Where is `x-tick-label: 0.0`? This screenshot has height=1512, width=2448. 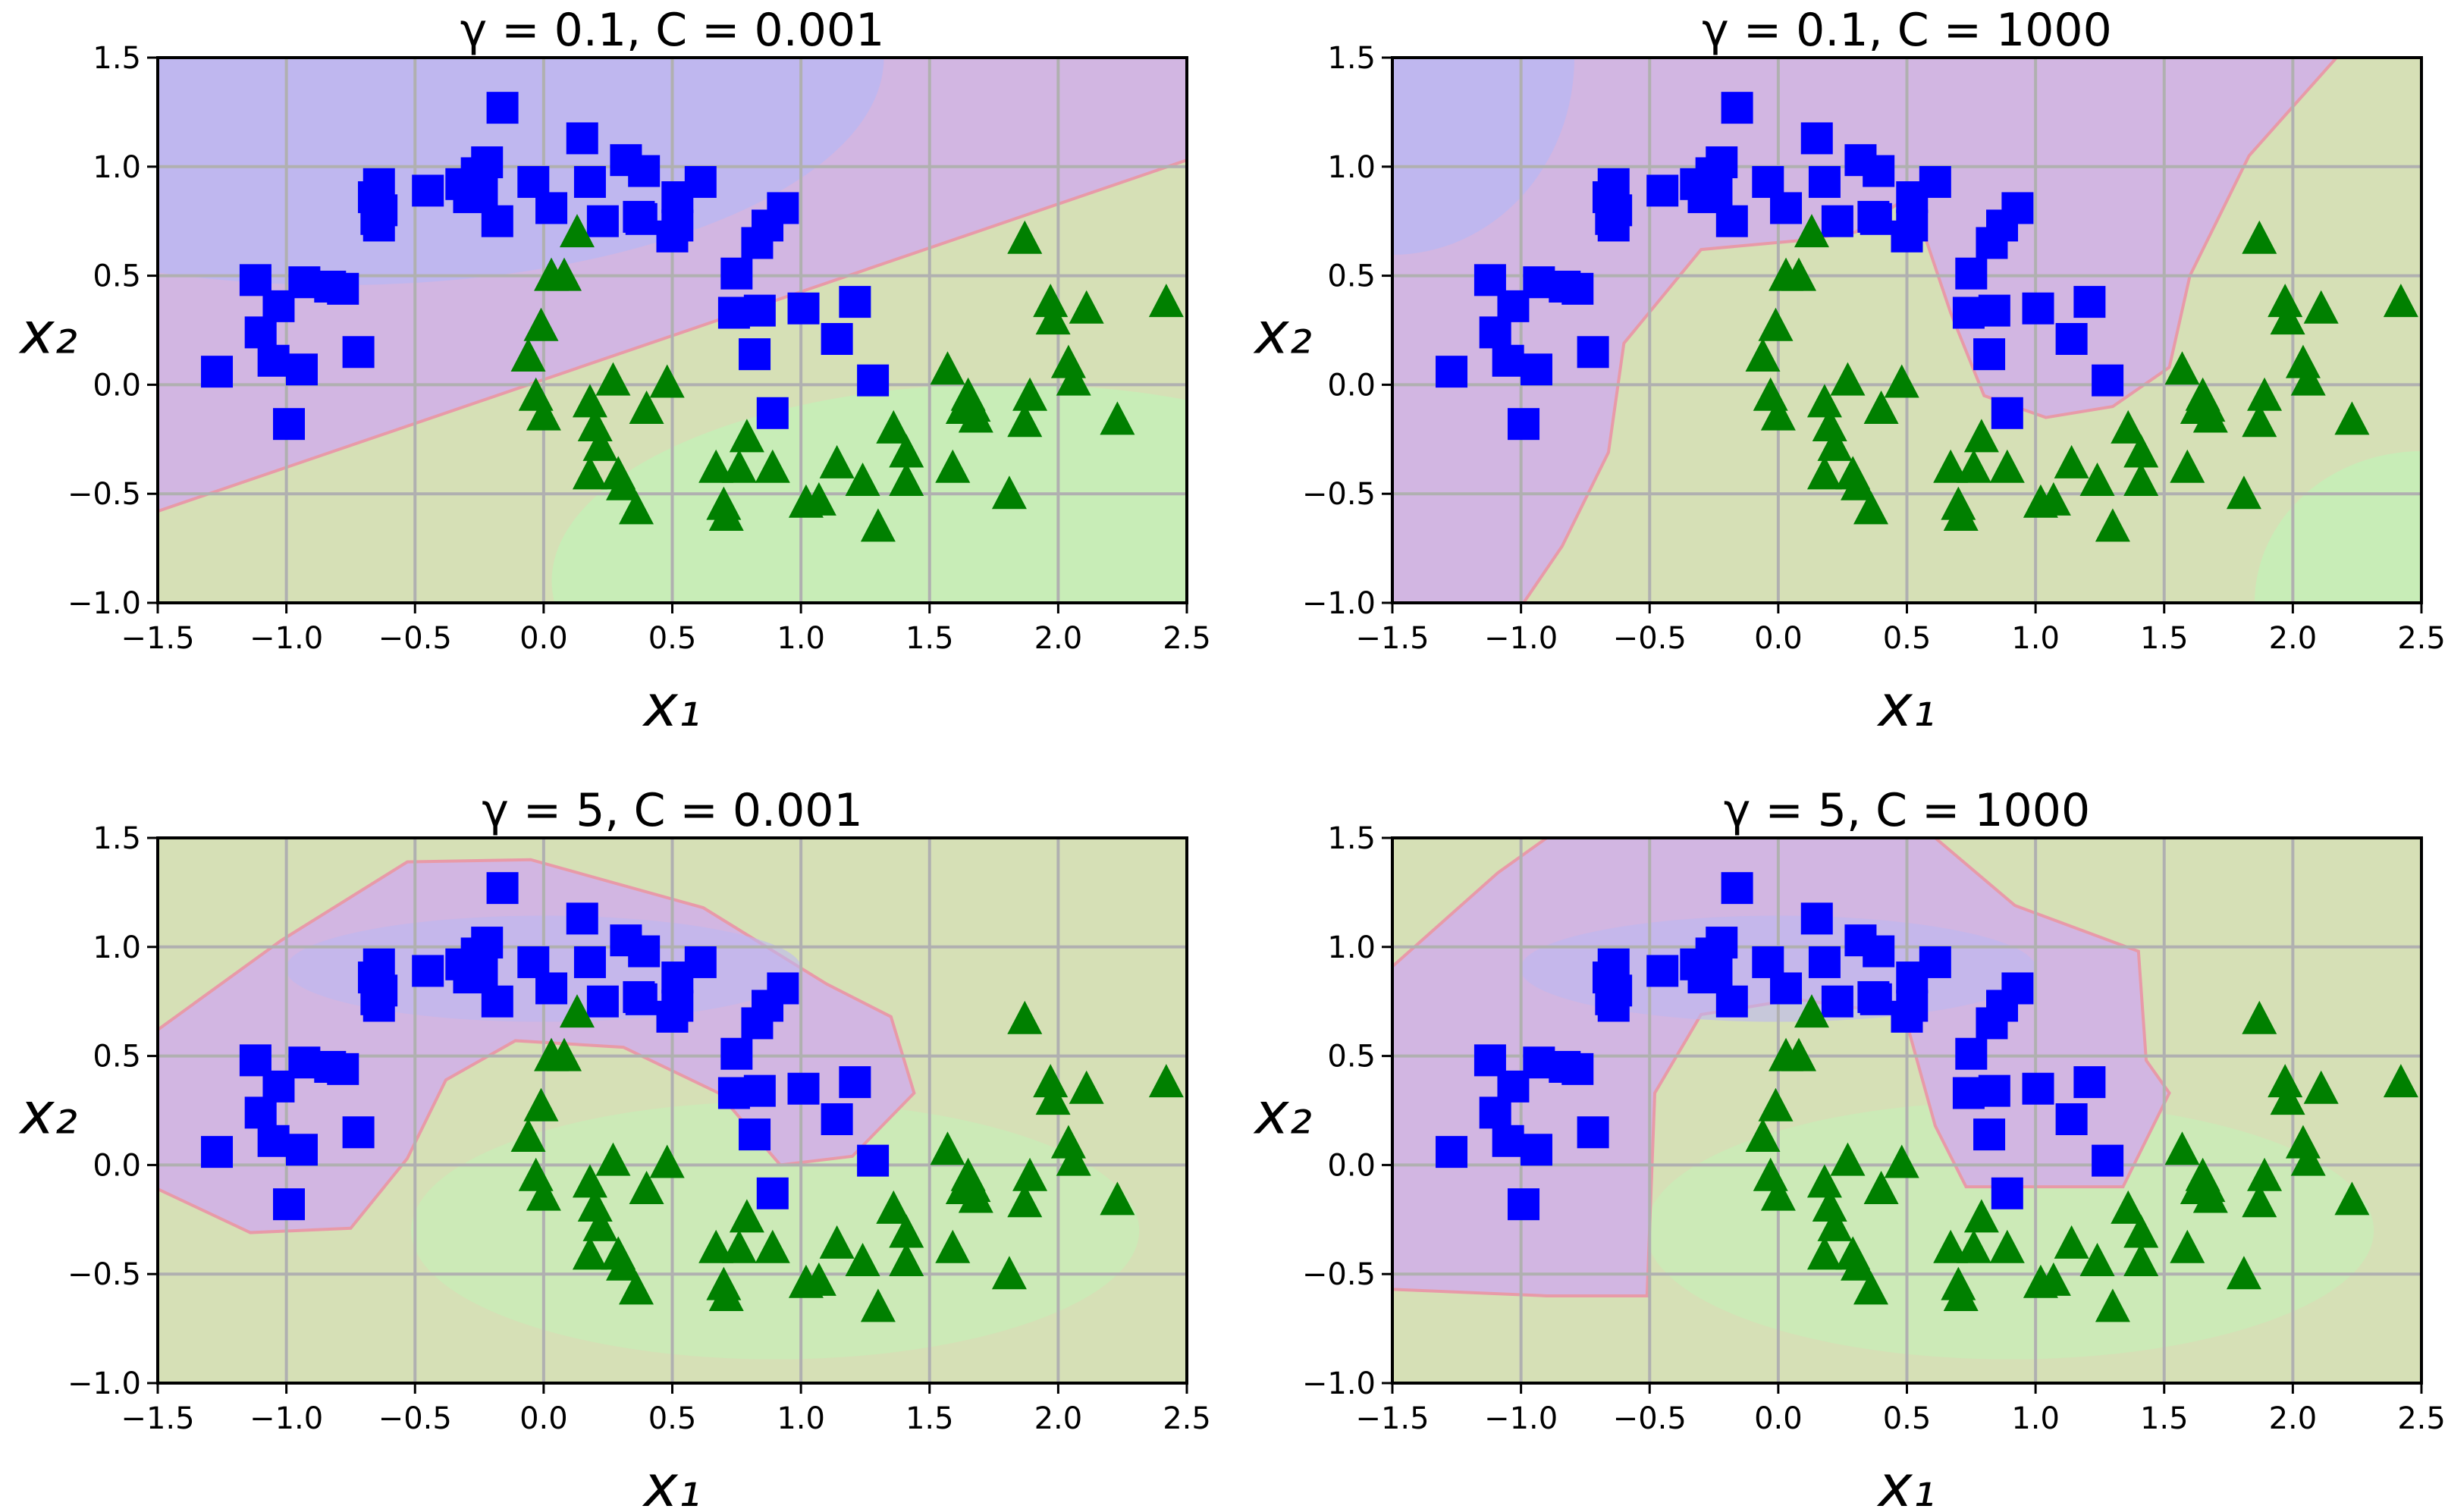 x-tick-label: 0.0 is located at coordinates (543, 1418).